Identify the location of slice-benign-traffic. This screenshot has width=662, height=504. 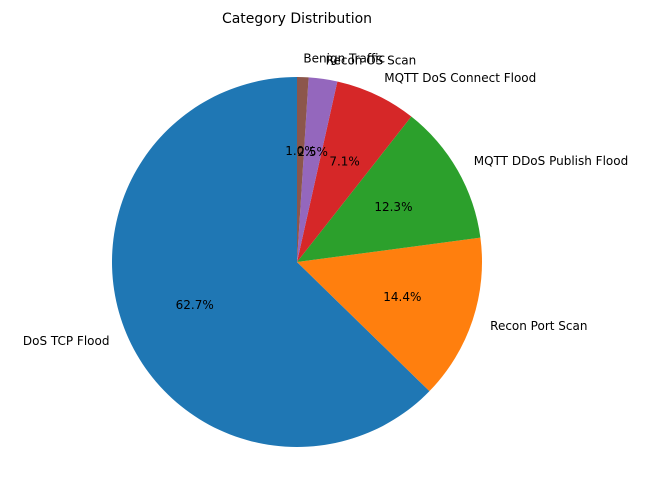
(303, 169).